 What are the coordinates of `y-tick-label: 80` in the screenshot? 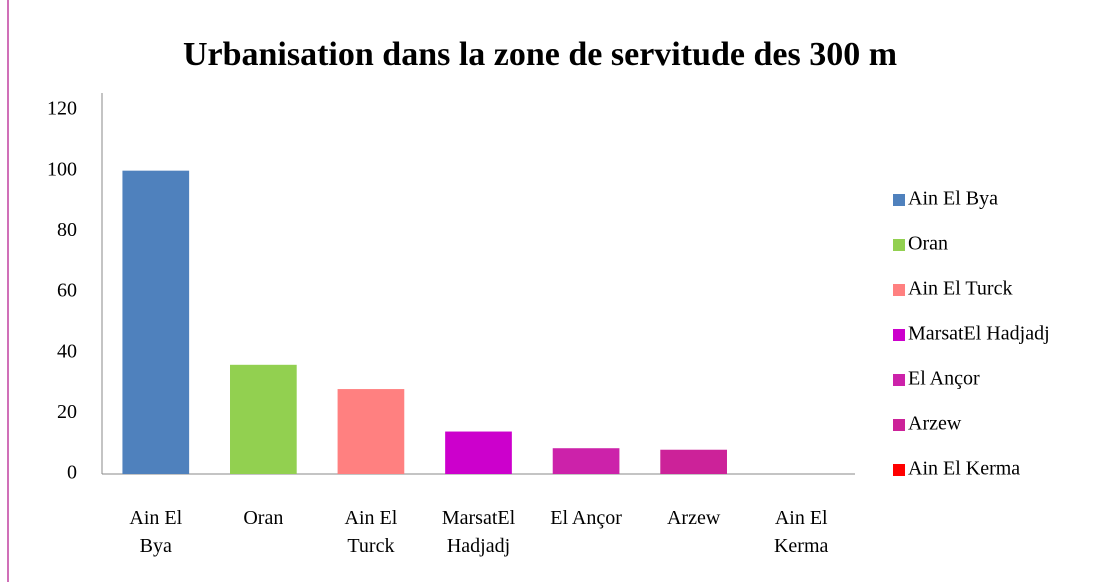 It's located at (67, 230).